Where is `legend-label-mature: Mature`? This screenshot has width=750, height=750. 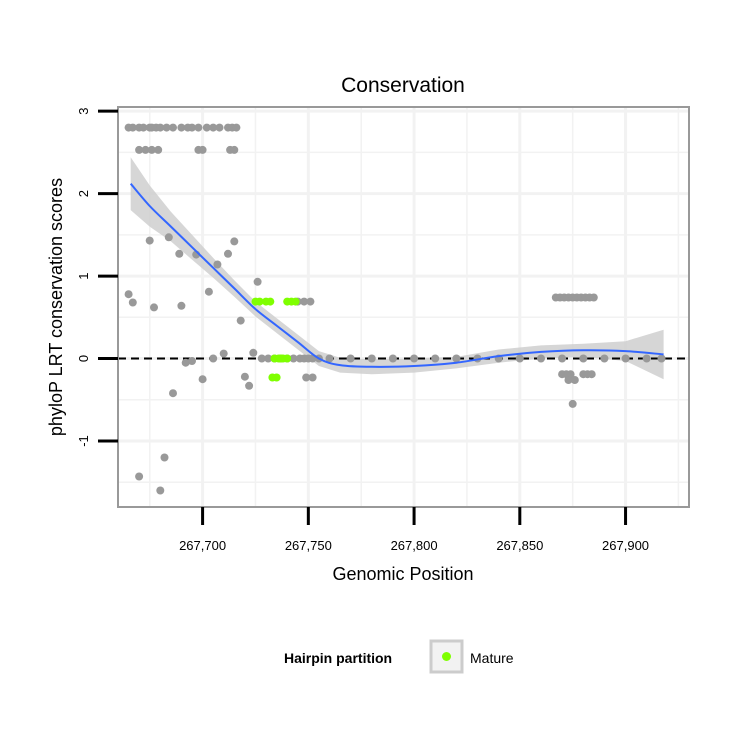 legend-label-mature: Mature is located at coordinates (492, 658).